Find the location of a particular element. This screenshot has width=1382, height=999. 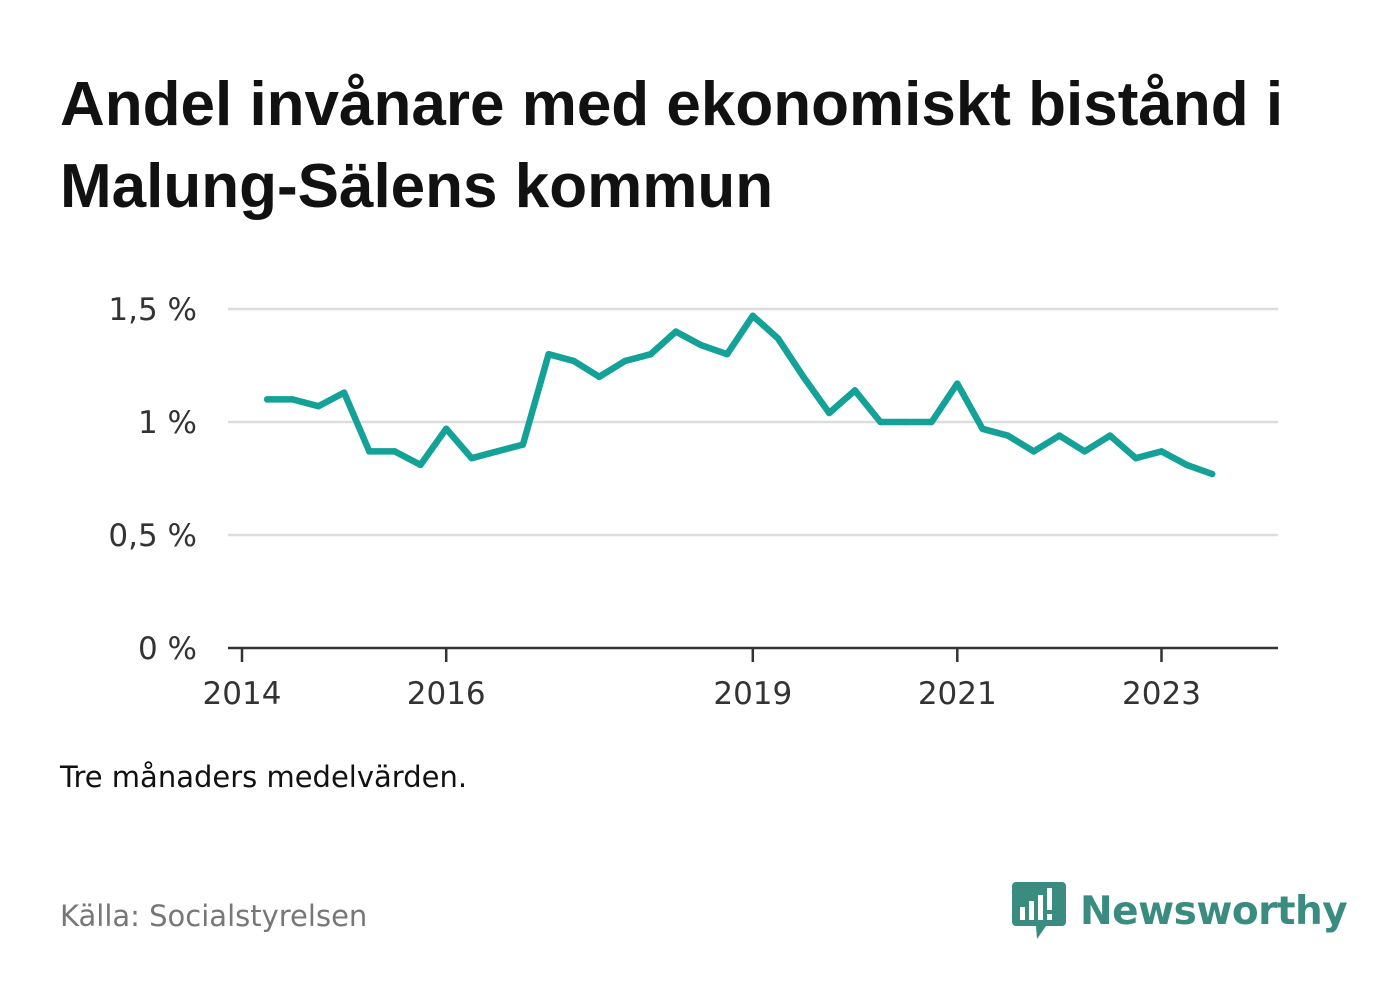

source-text: Källa: Socialstyrelsen is located at coordinates (214, 916).